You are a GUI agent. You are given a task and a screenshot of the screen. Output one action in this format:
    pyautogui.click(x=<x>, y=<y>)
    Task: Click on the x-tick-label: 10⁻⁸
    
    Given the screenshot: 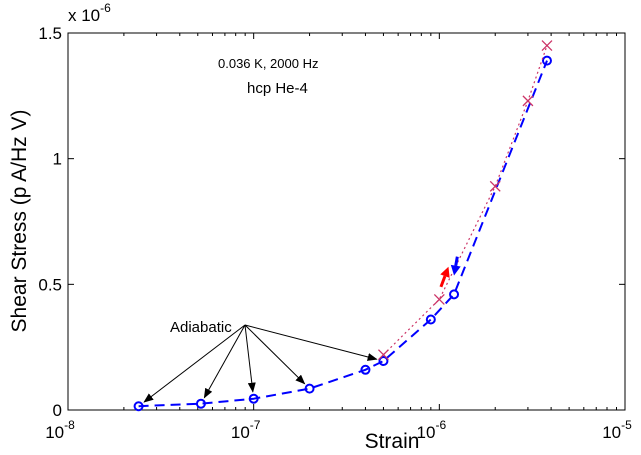 What is the action you would take?
    pyautogui.click(x=60, y=430)
    